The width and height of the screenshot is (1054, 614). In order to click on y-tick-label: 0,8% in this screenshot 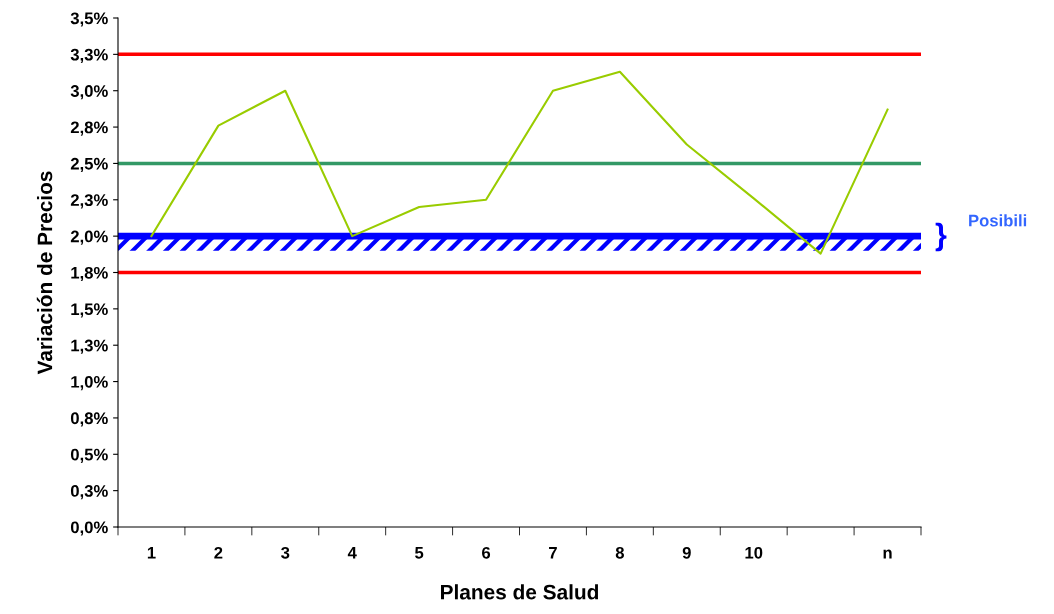, I will do `click(89, 419)`.